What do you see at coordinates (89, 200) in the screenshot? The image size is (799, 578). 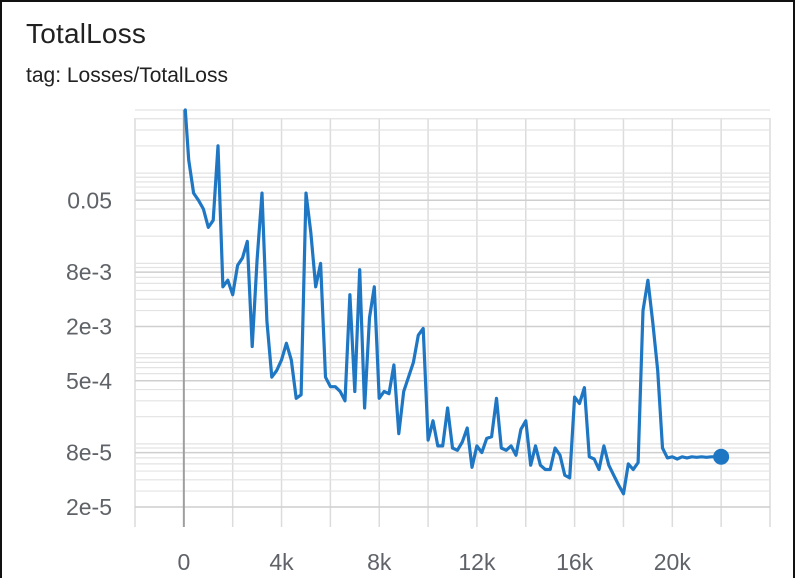 I see `y-tick-label: 0.05` at bounding box center [89, 200].